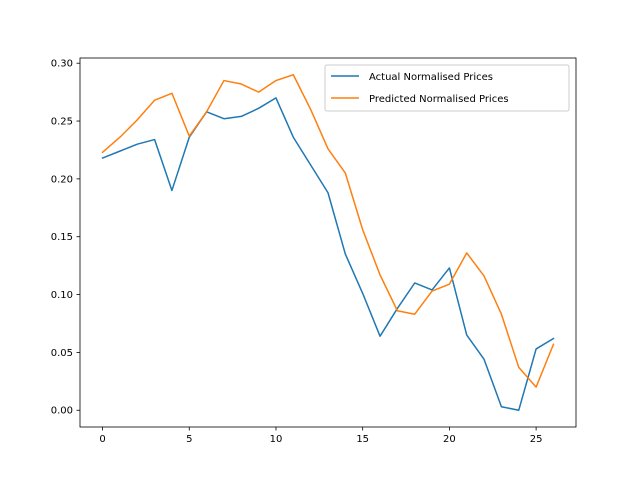 This screenshot has width=640, height=480. What do you see at coordinates (62, 353) in the screenshot?
I see `y-tick-label: 0.05` at bounding box center [62, 353].